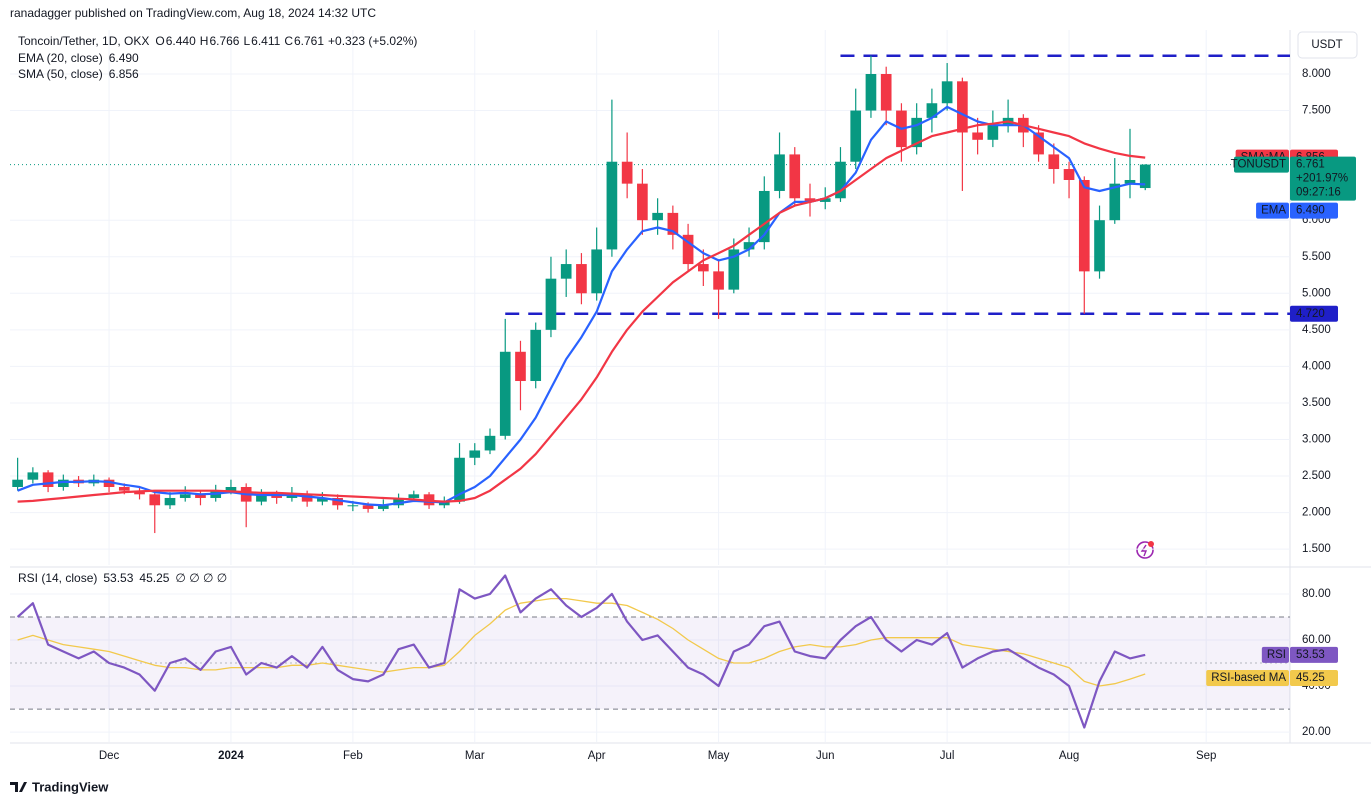  I want to click on alert-icon, so click(1145, 550).